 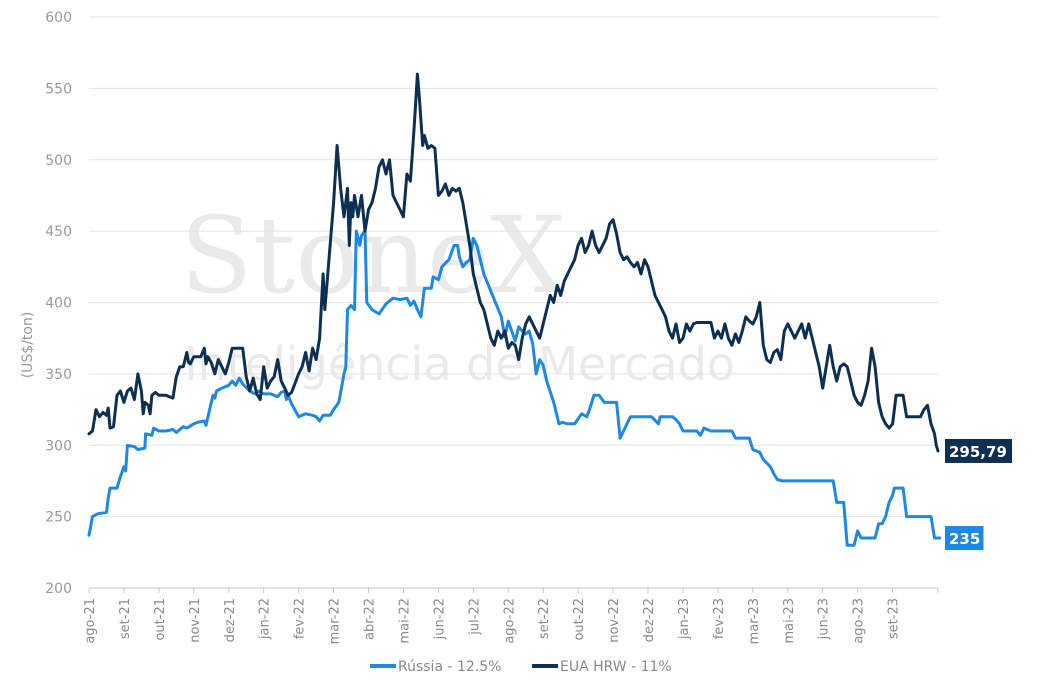 What do you see at coordinates (58, 89) in the screenshot?
I see `y-tick-label: 550` at bounding box center [58, 89].